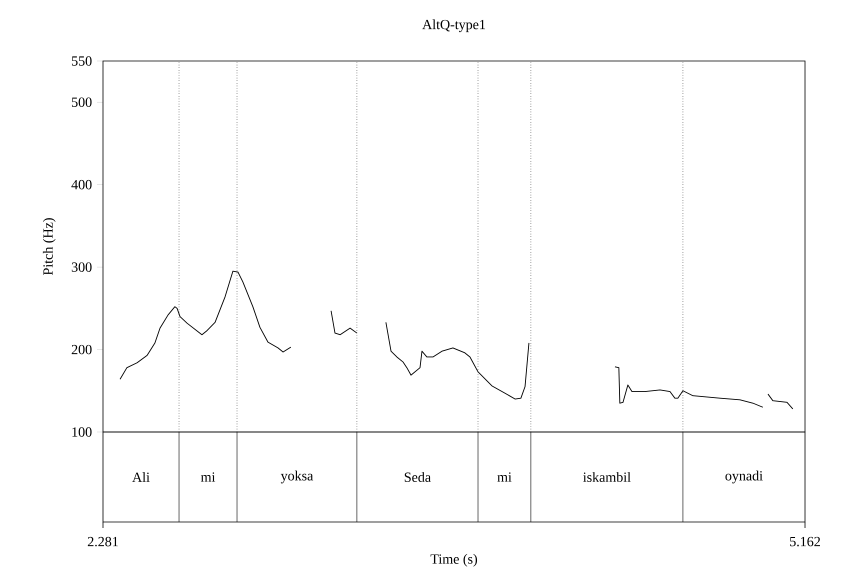  I want to click on y-axis-title: Pitch (Hz), so click(49, 247).